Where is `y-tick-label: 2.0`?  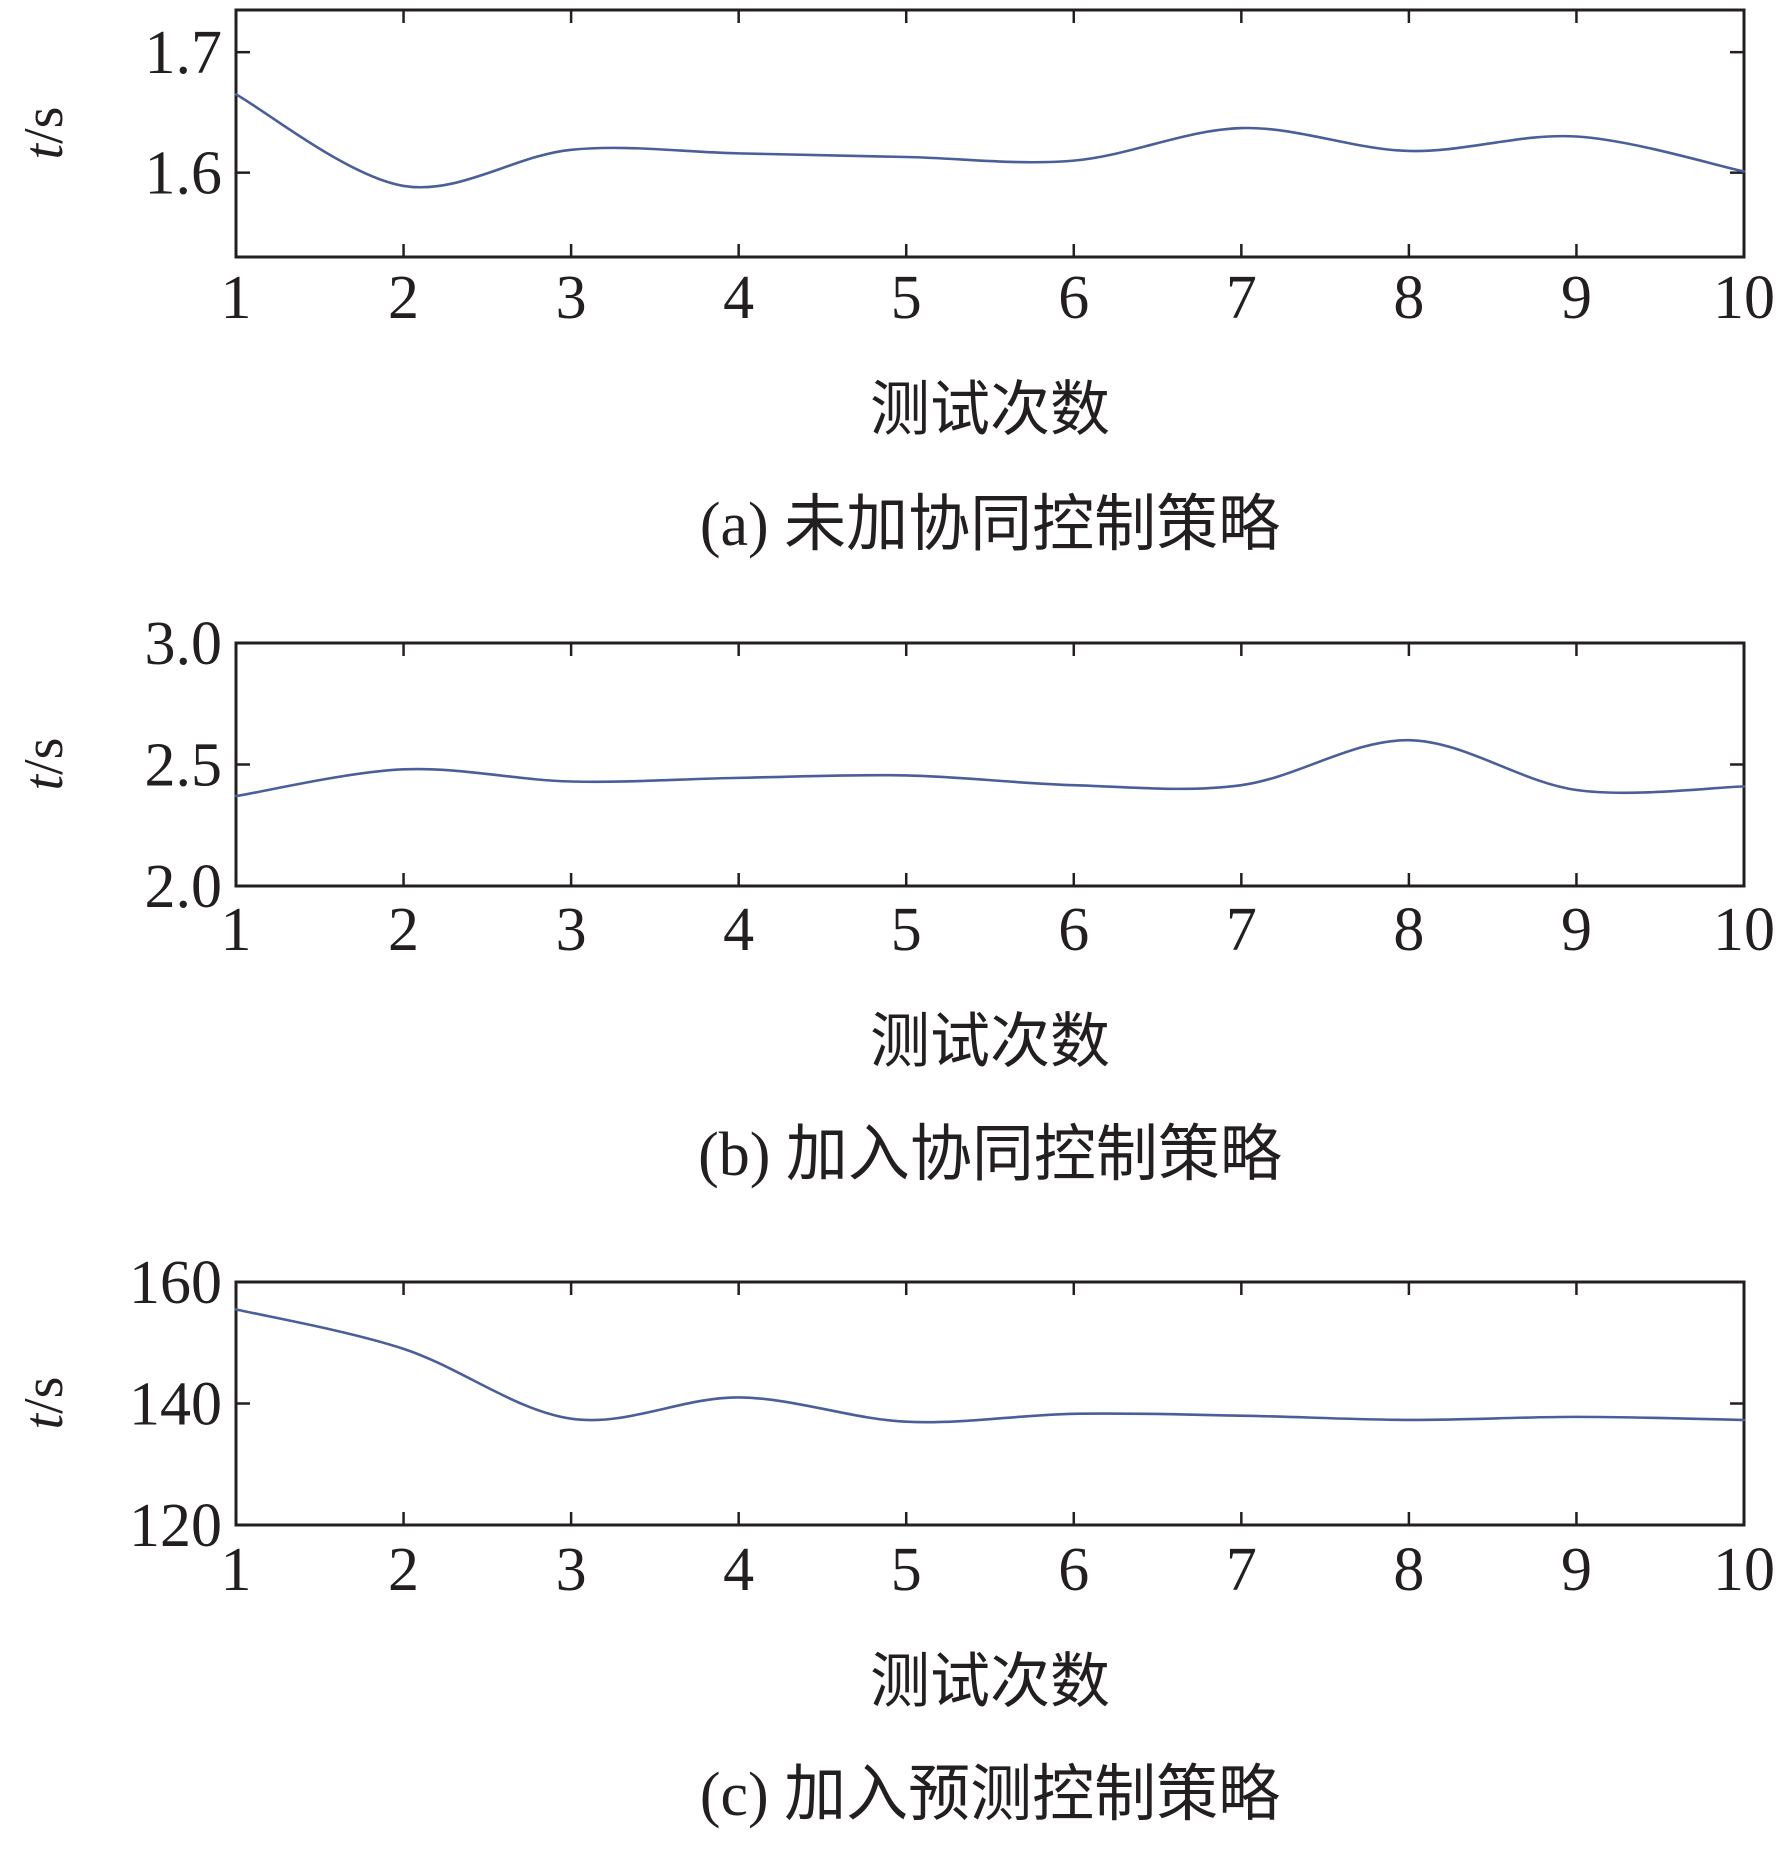
y-tick-label: 2.0 is located at coordinates (184, 887).